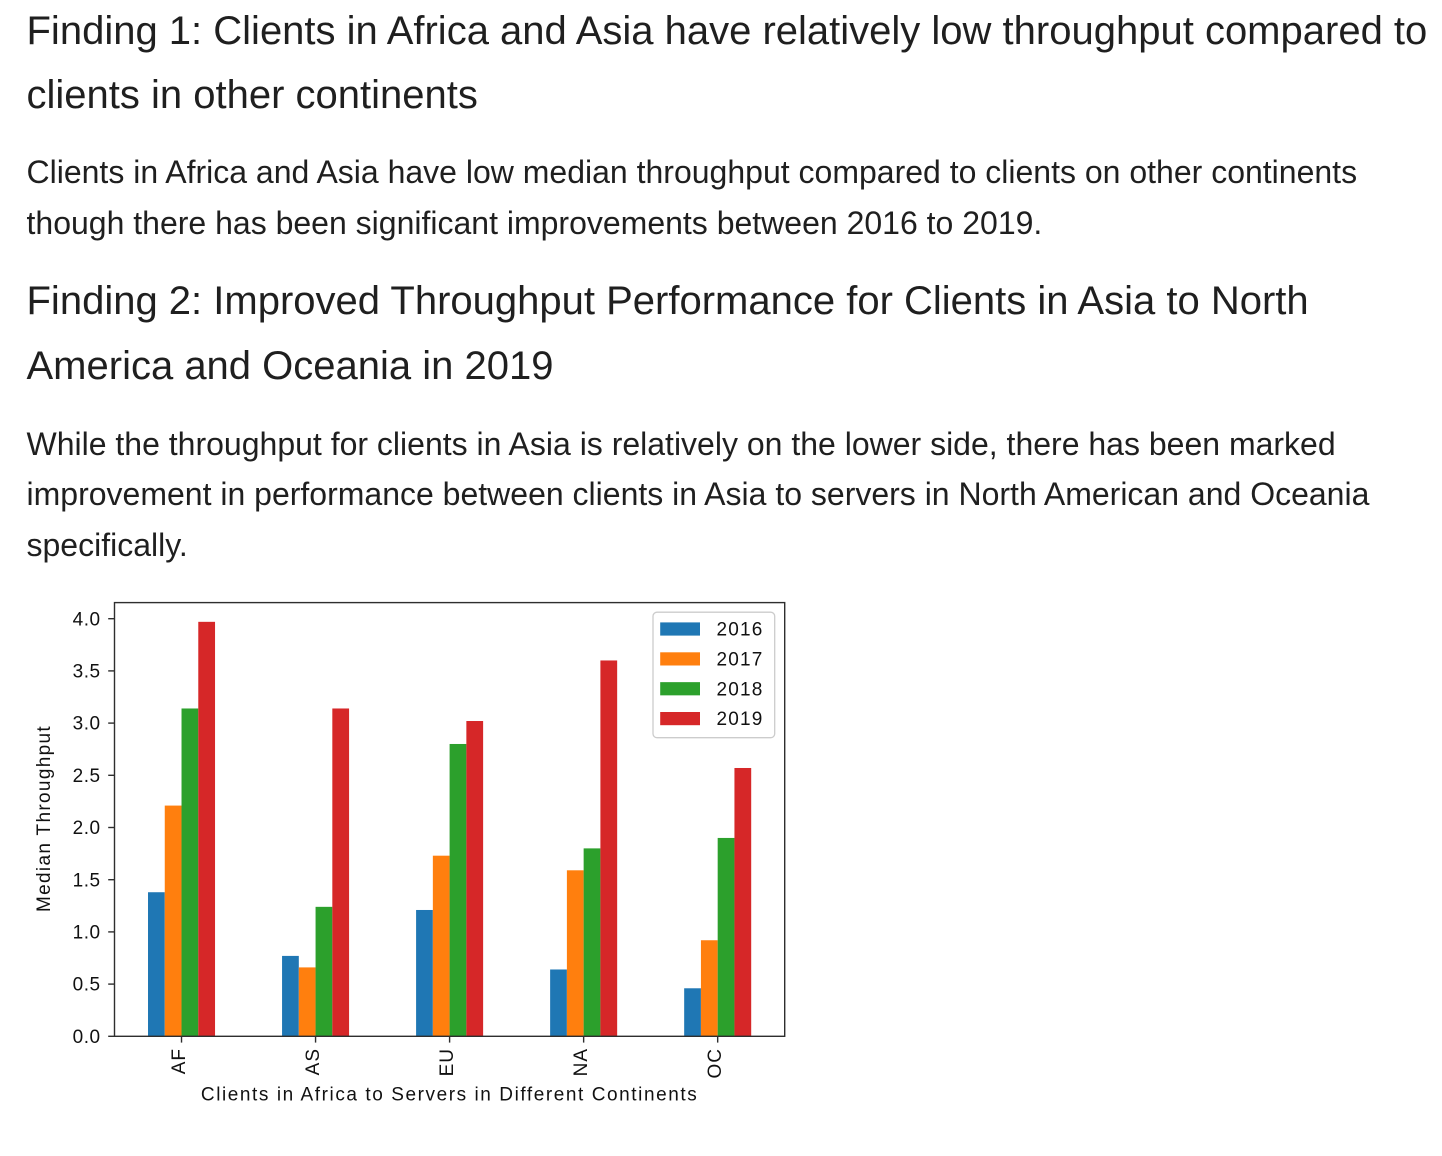 The height and width of the screenshot is (1156, 1442). What do you see at coordinates (715, 1063) in the screenshot?
I see `svg-text: OC` at bounding box center [715, 1063].